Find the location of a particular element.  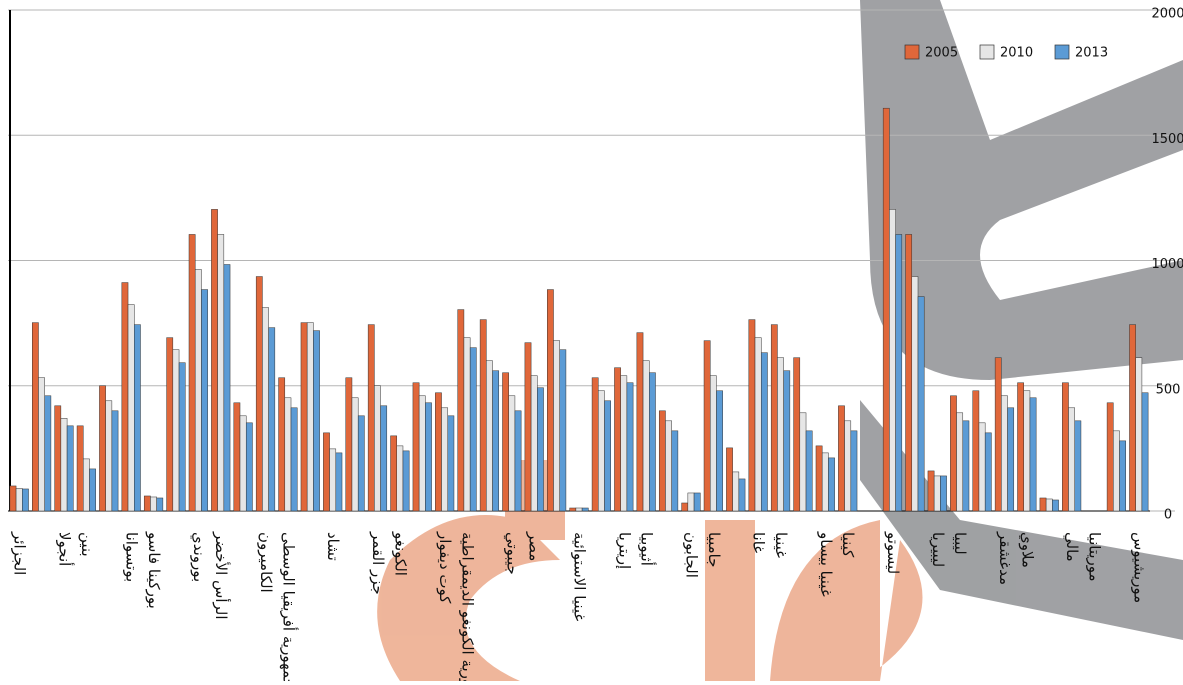

x-tick-label: كوت ديفوار is located at coordinates (445, 567).